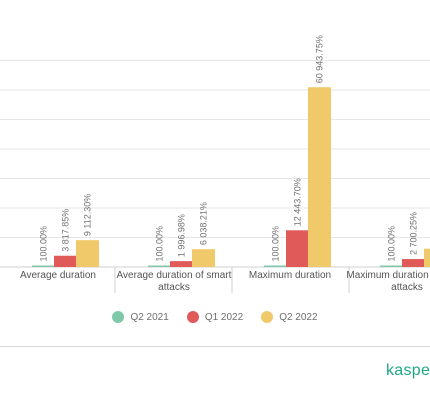 The height and width of the screenshot is (400, 430). Describe the element at coordinates (192, 317) in the screenshot. I see `legend-swatch-q1-2022` at that location.